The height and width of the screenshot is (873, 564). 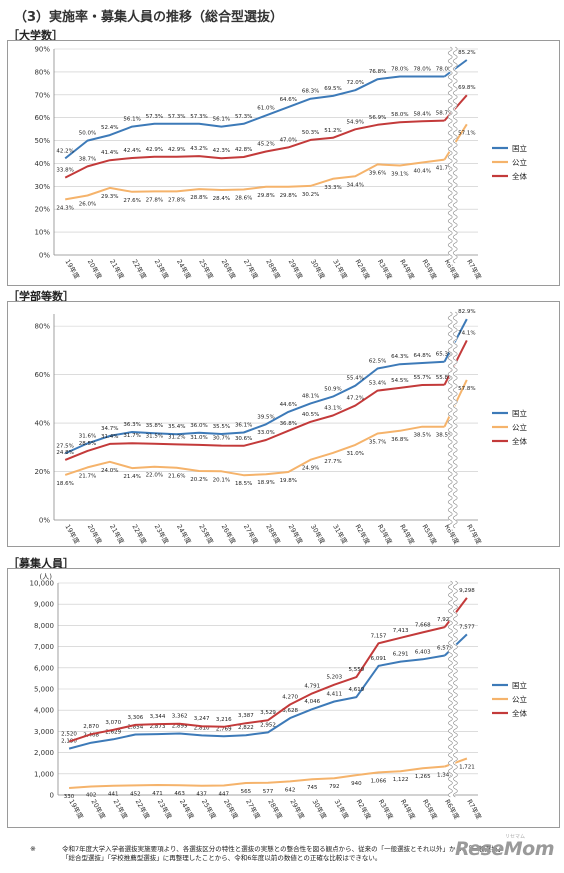 I want to click on data-label-public: 441, so click(x=113, y=795).